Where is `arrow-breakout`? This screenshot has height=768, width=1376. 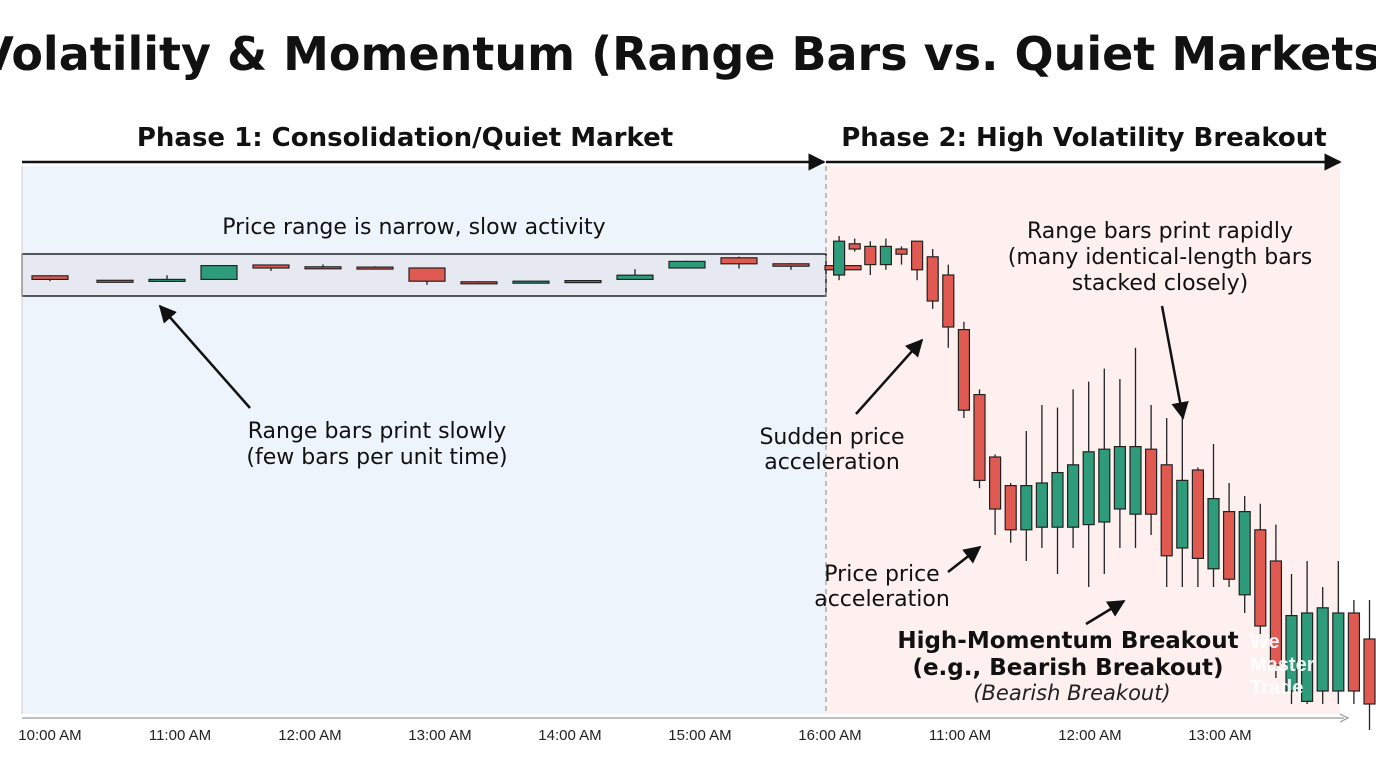
arrow-breakout is located at coordinates (1105, 612).